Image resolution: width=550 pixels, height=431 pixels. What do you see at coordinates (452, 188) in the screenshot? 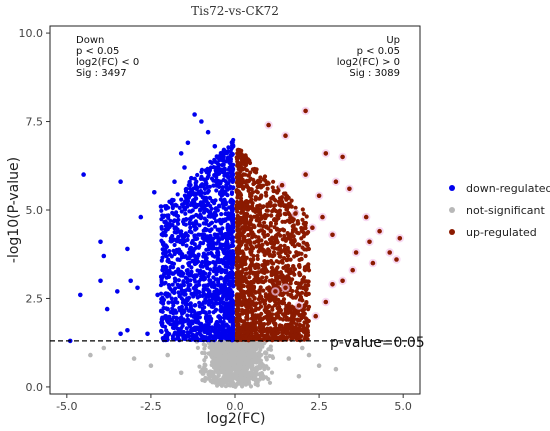
I see `legend-swatch` at bounding box center [452, 188].